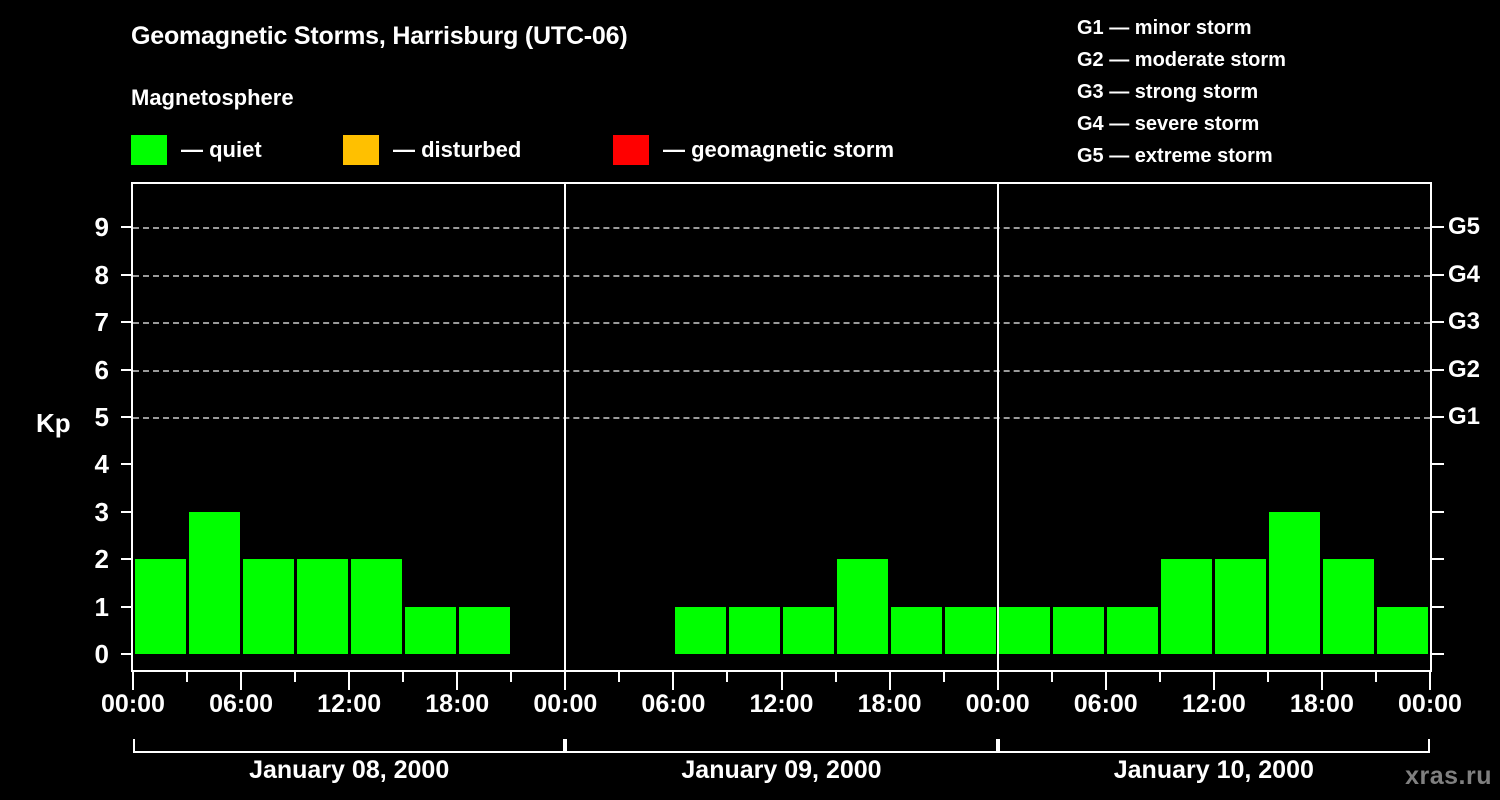  What do you see at coordinates (1430, 704) in the screenshot?
I see `x-tick-label-12: 00:00` at bounding box center [1430, 704].